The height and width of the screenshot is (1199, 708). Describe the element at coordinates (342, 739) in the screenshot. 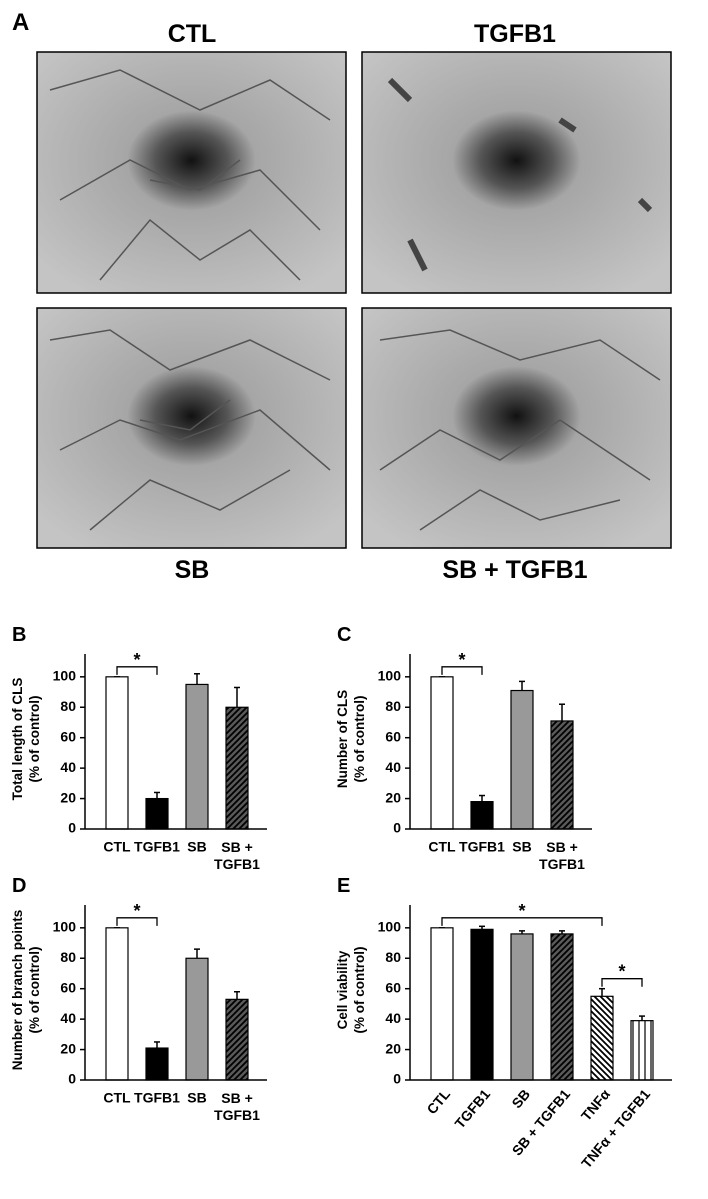

I see `y-axis-label: Number of CLS` at that location.